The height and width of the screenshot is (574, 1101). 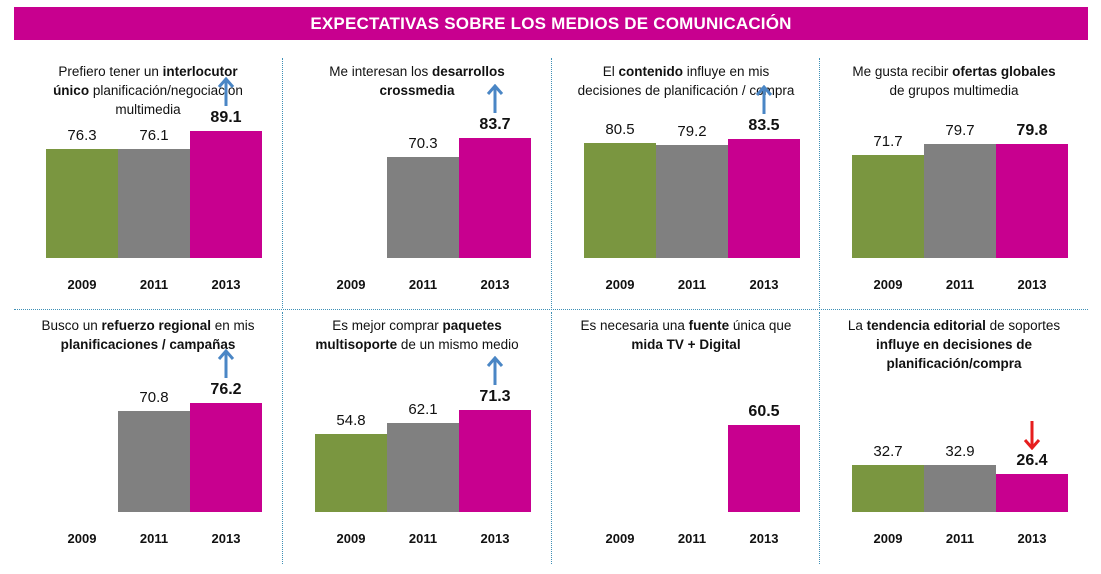 What do you see at coordinates (82, 135) in the screenshot?
I see `value-label: 76.3` at bounding box center [82, 135].